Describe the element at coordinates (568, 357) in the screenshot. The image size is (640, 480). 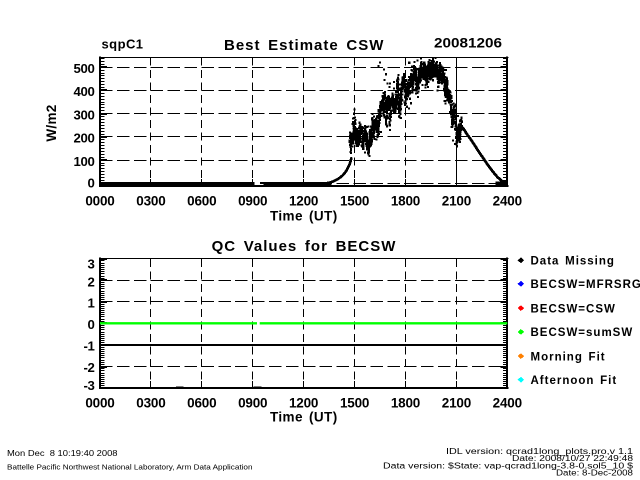
I see `svg-text: Morning Fit` at that location.